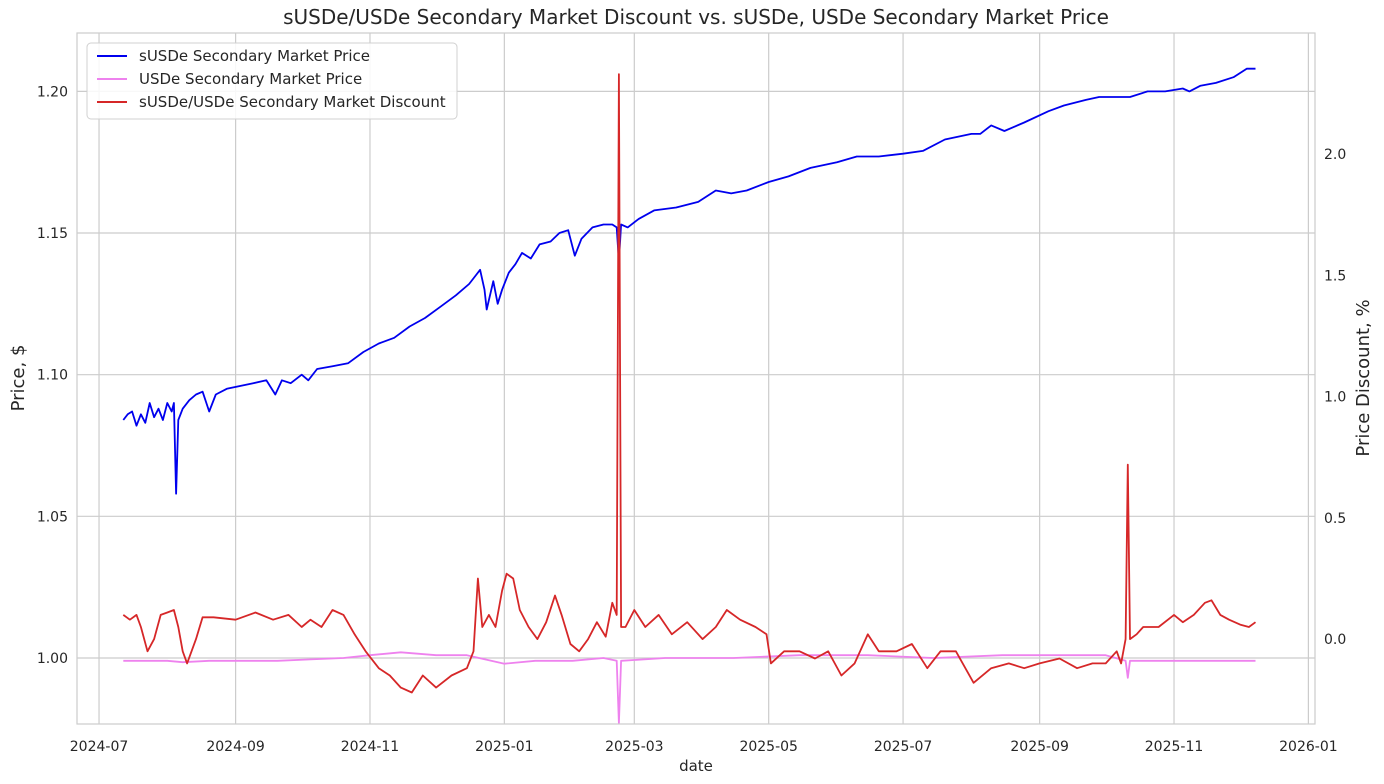  What do you see at coordinates (18, 378) in the screenshot?
I see `y-axis-left-label: Price, $` at bounding box center [18, 378].